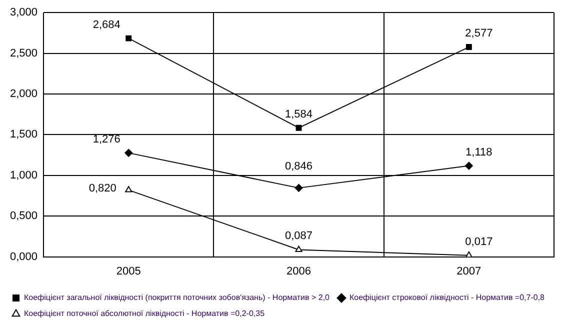  What do you see at coordinates (479, 34) in the screenshot?
I see `data-label: 2,577` at bounding box center [479, 34].